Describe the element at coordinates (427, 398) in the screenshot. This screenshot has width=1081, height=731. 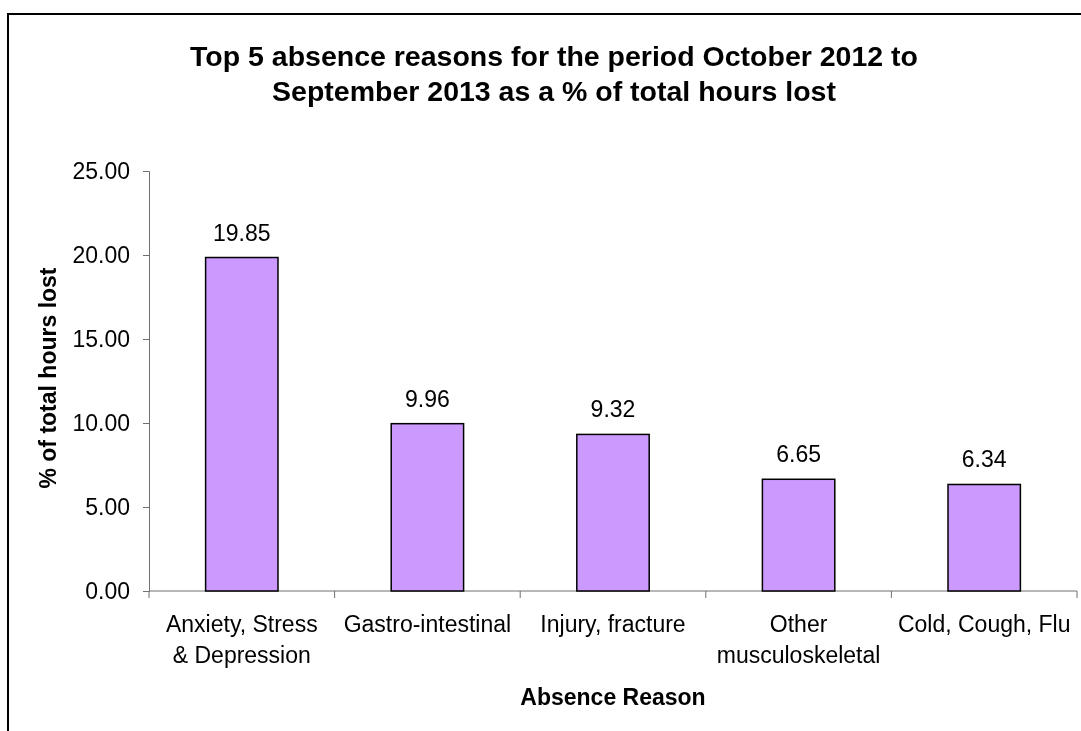
I see `data-label: 9.96` at that location.